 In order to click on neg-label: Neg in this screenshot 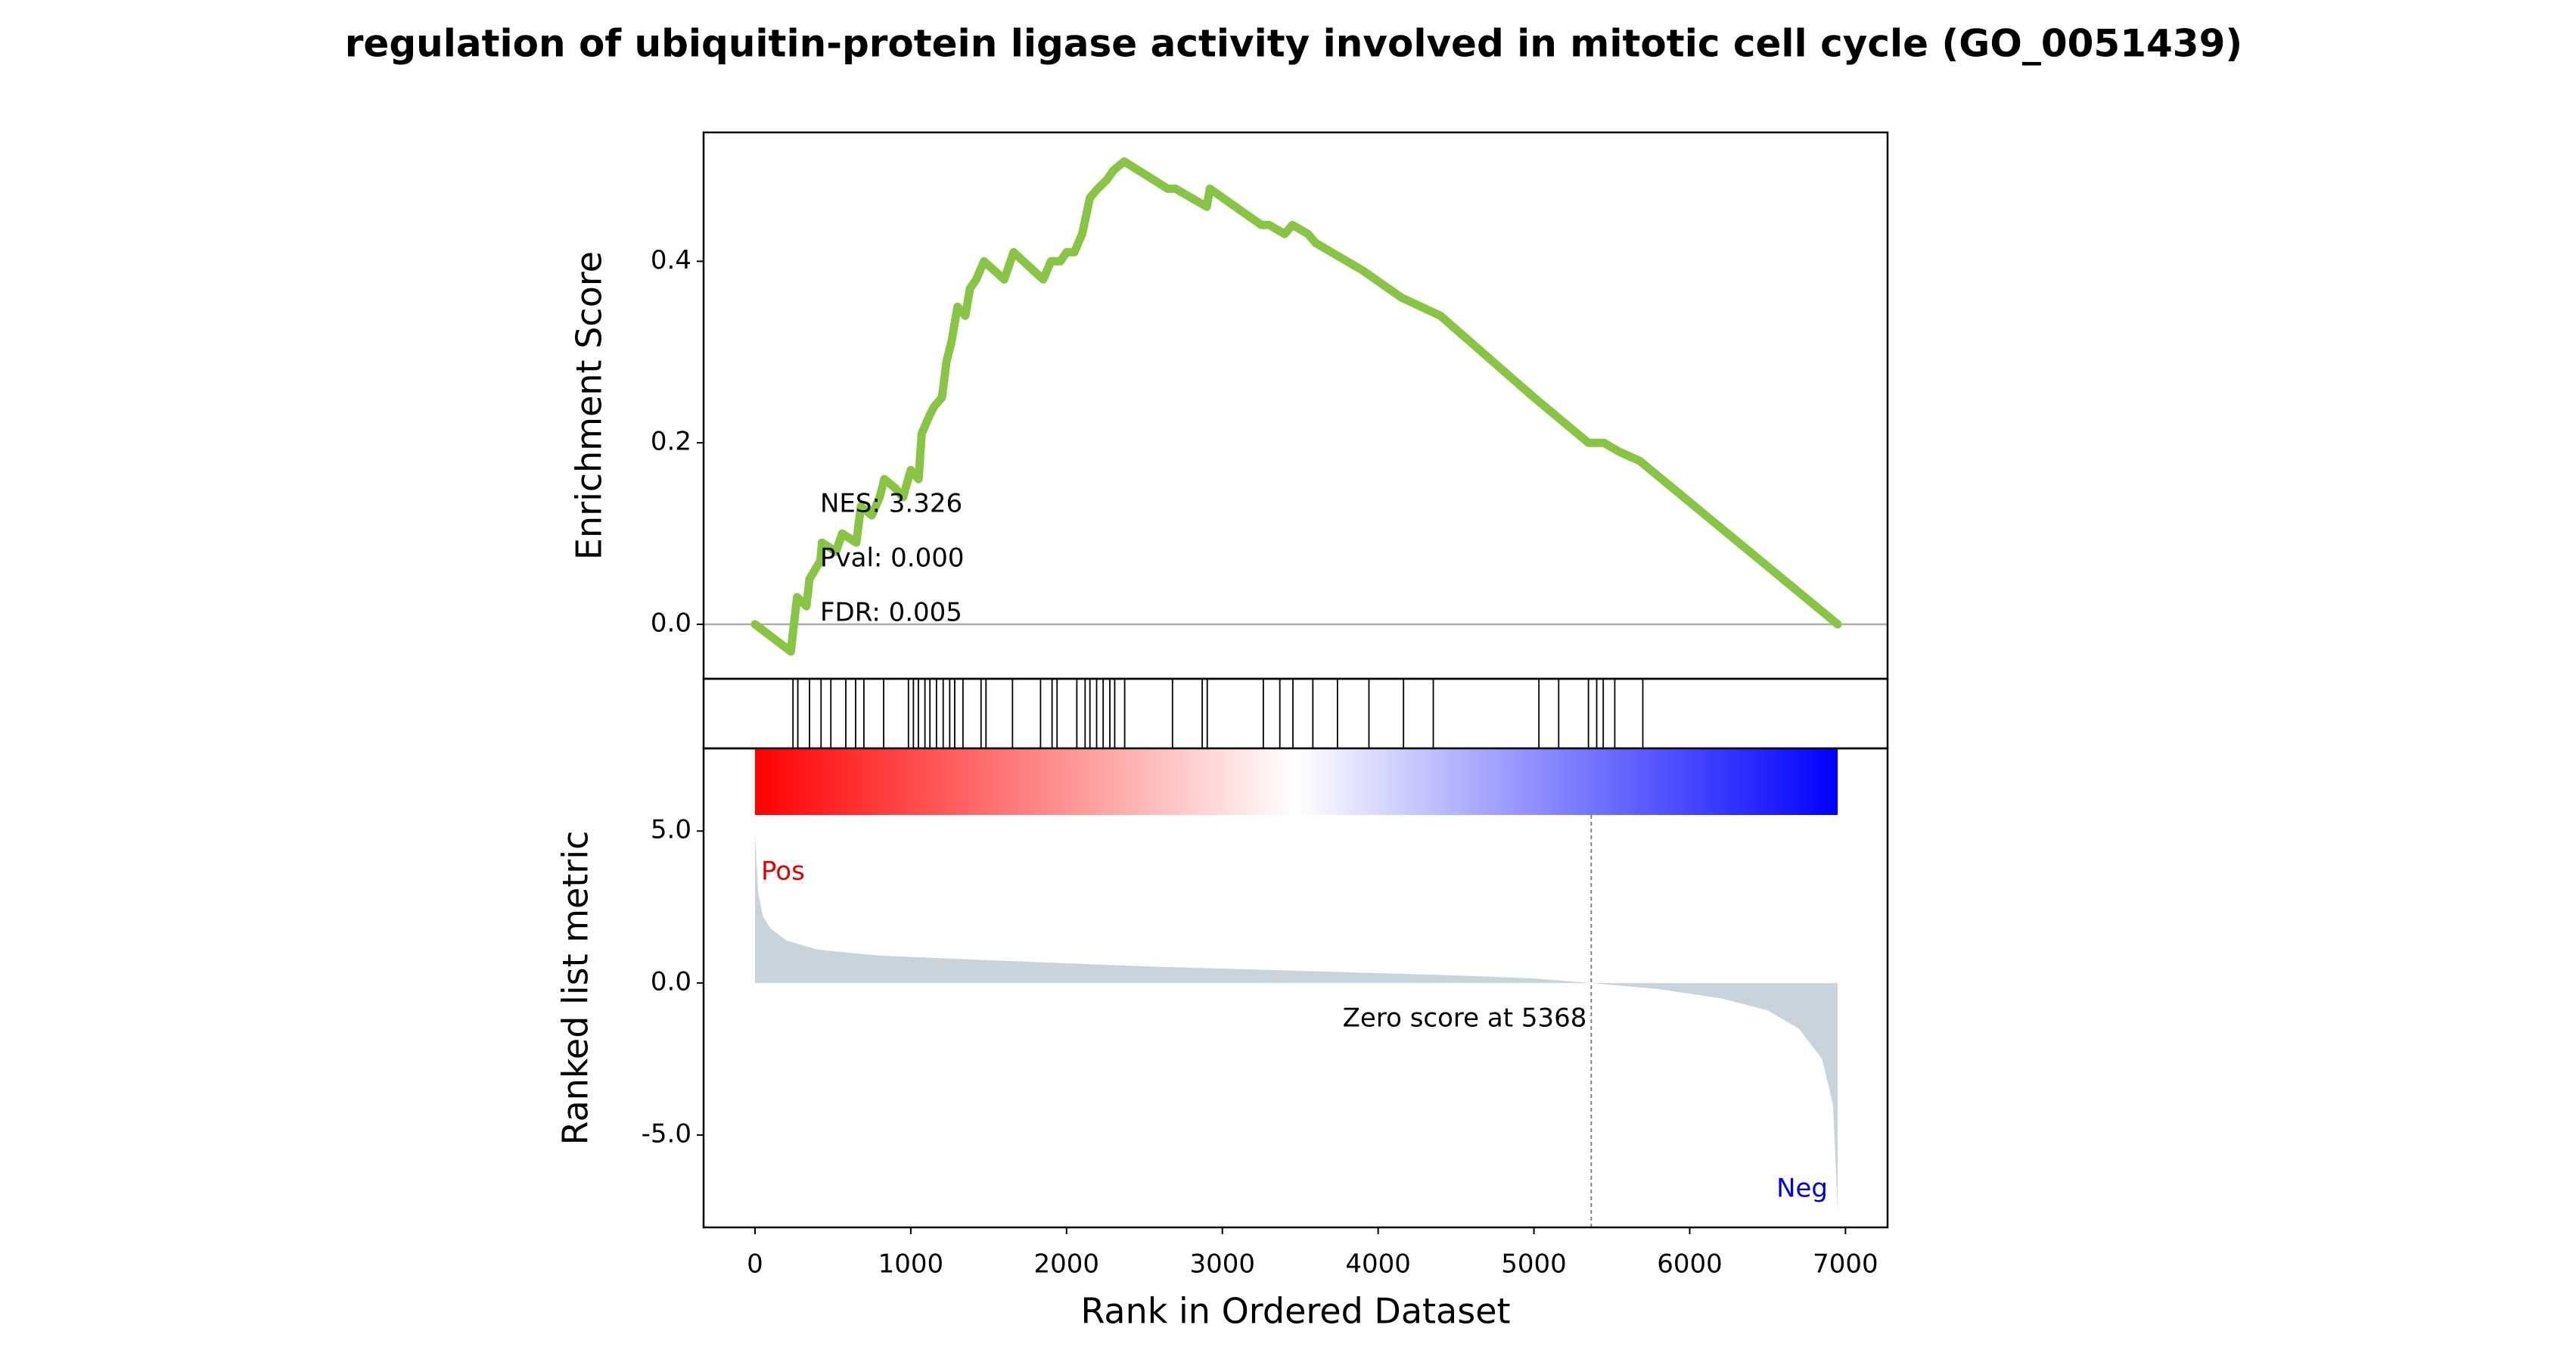, I will do `click(1802, 1189)`.